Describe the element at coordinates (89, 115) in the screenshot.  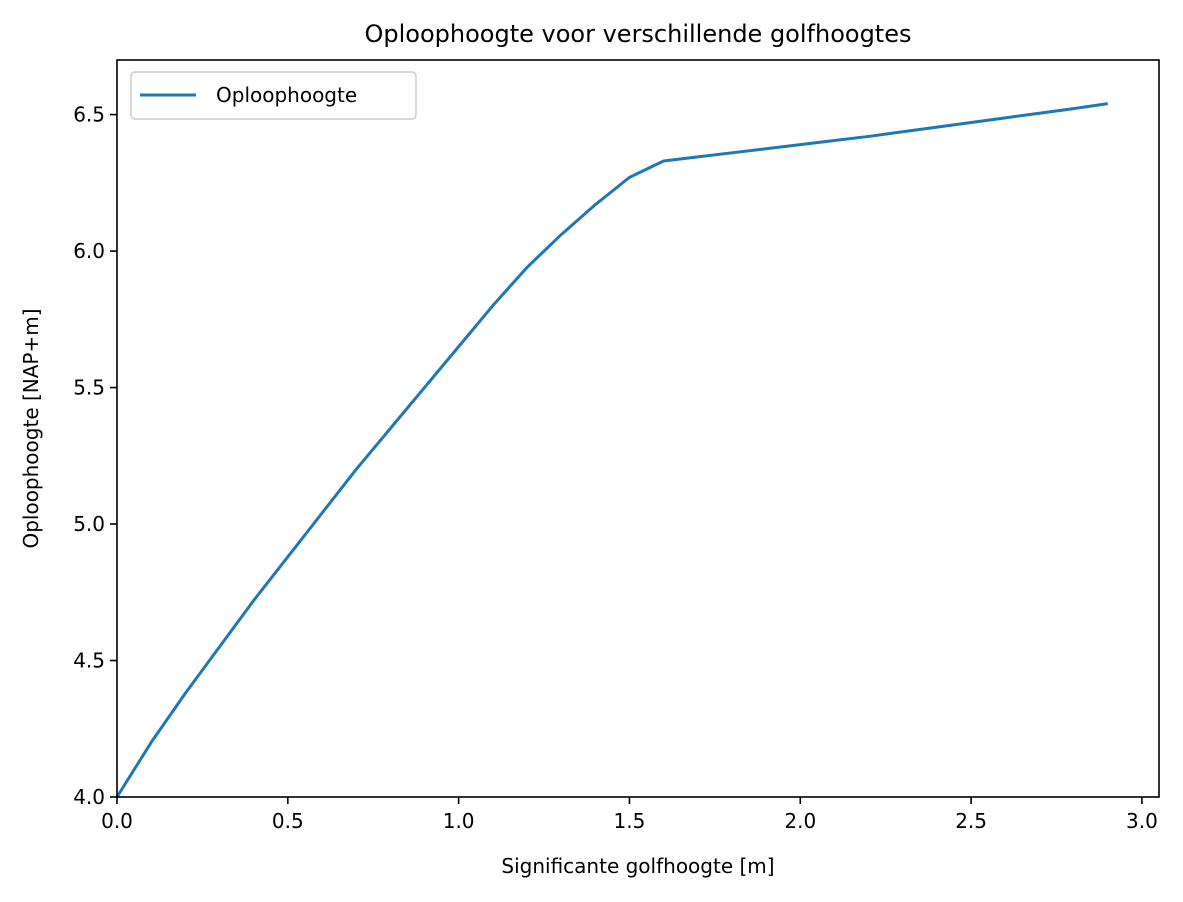
I see `y-tick-label: 6.5` at that location.